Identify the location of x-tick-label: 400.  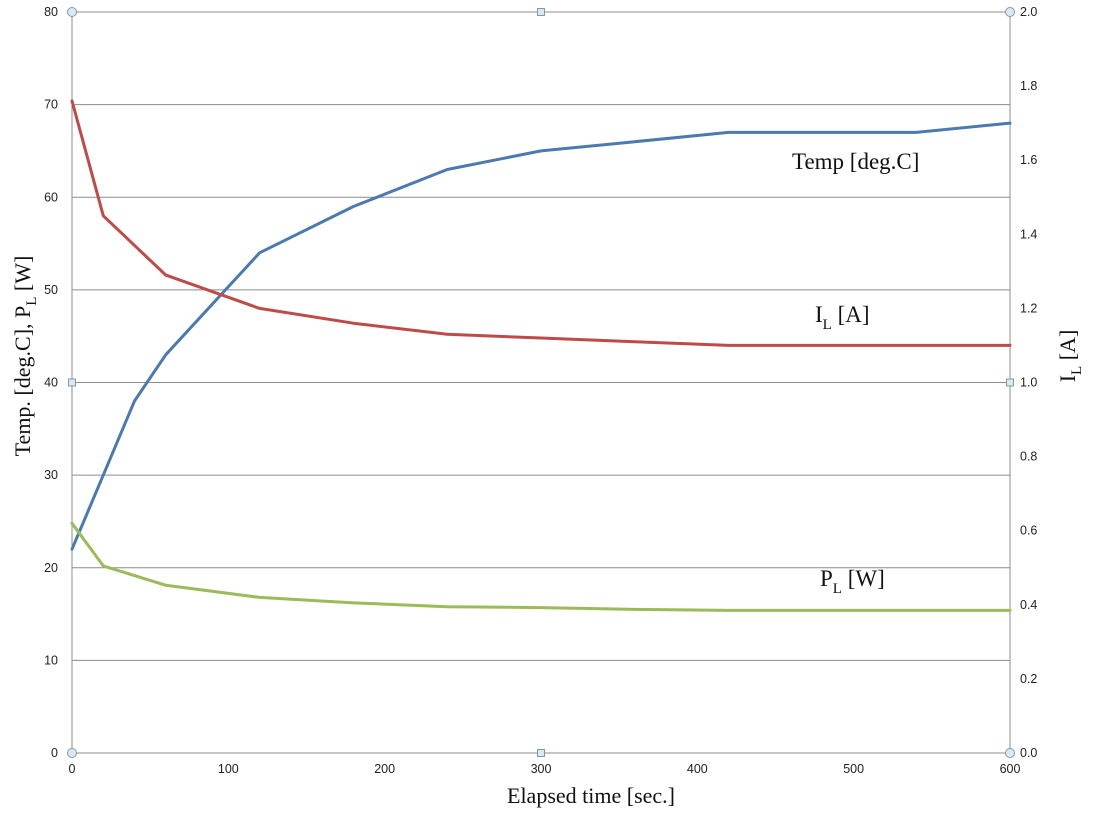
(697, 769).